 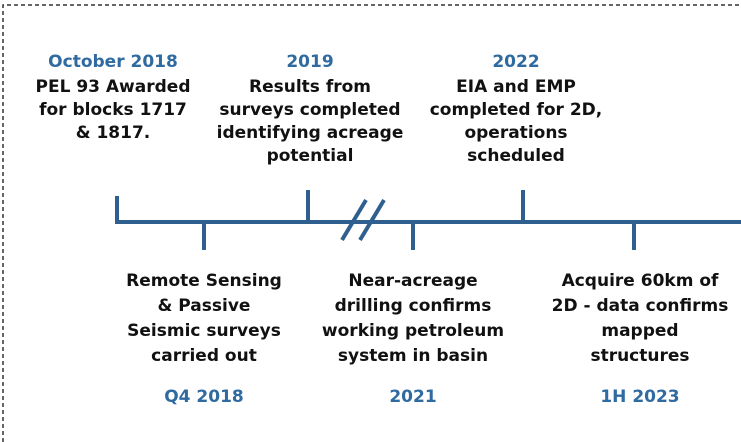 I want to click on event-text: mapped, so click(x=639, y=331).